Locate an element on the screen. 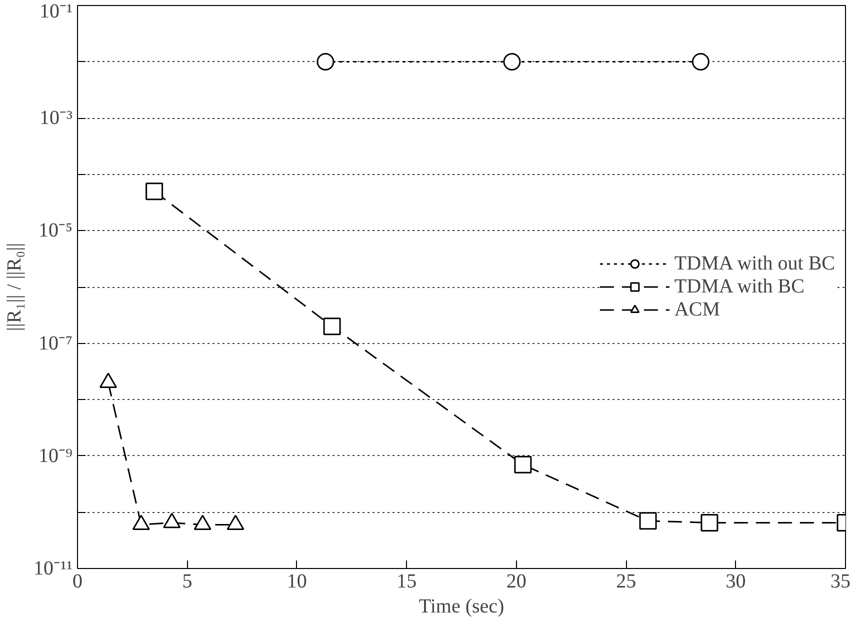 The width and height of the screenshot is (860, 629). y-axis-title: ||R₁|| / ||R₀|| is located at coordinates (15, 287).